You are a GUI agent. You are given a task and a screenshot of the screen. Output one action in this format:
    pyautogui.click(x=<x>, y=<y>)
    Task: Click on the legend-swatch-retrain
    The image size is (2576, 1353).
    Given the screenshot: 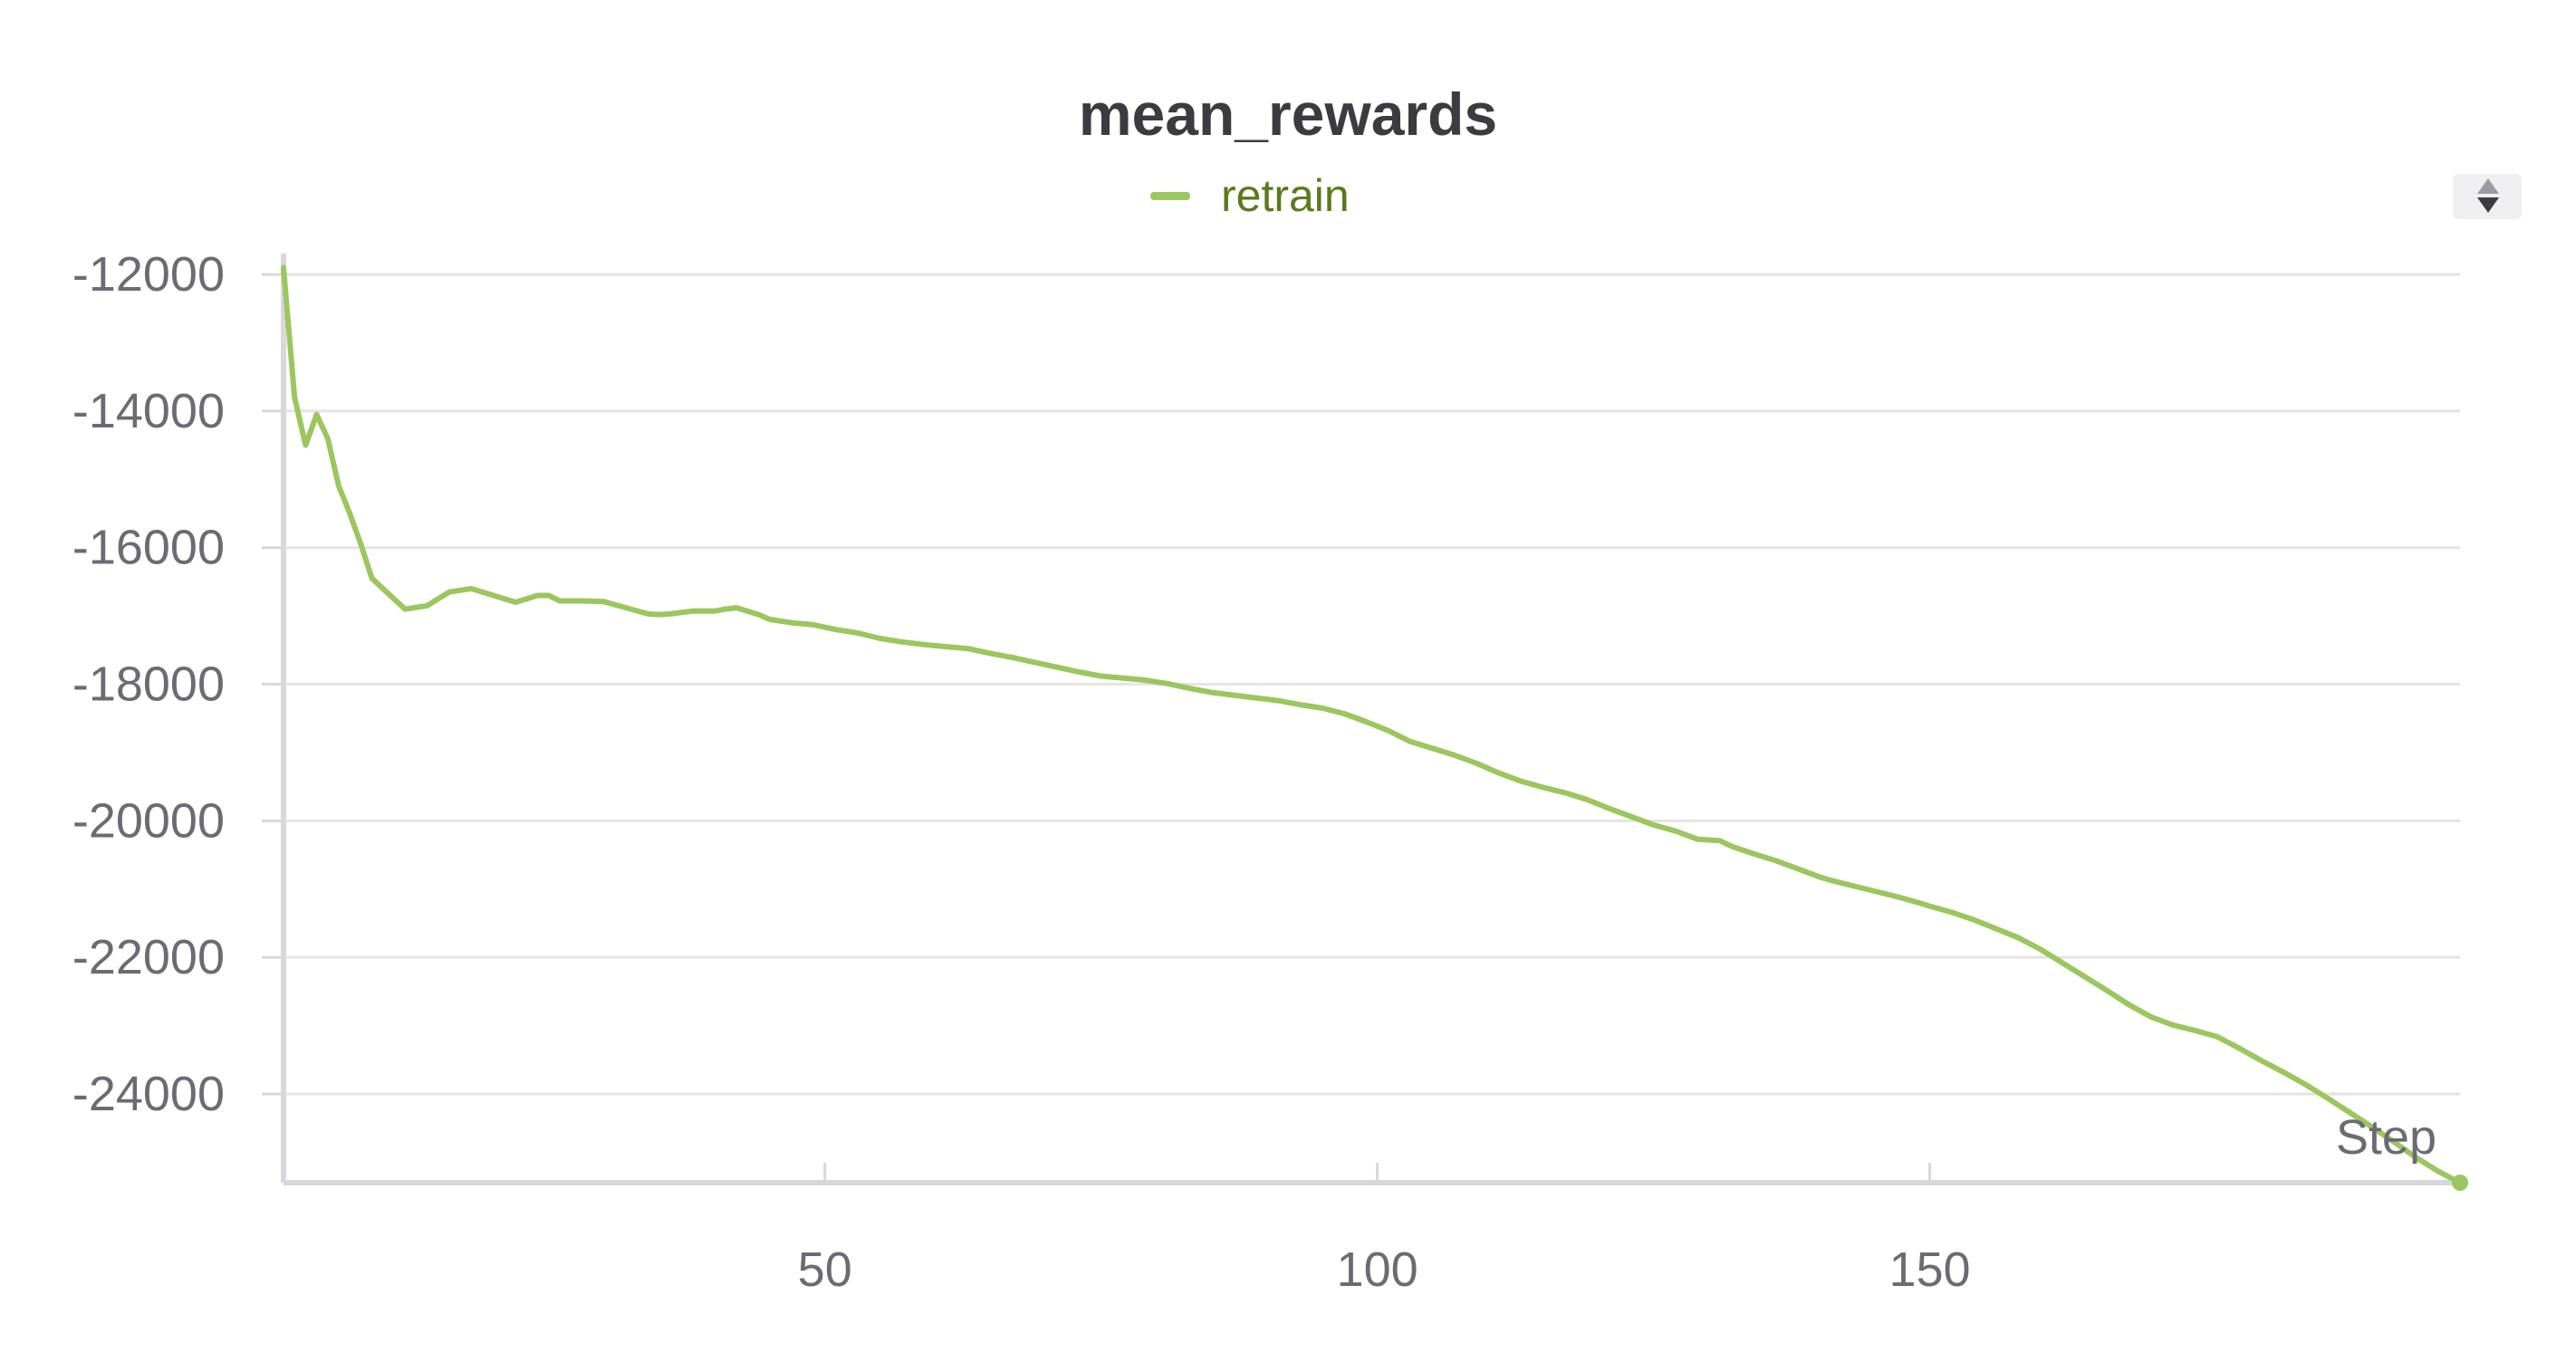 What is the action you would take?
    pyautogui.click(x=1170, y=195)
    